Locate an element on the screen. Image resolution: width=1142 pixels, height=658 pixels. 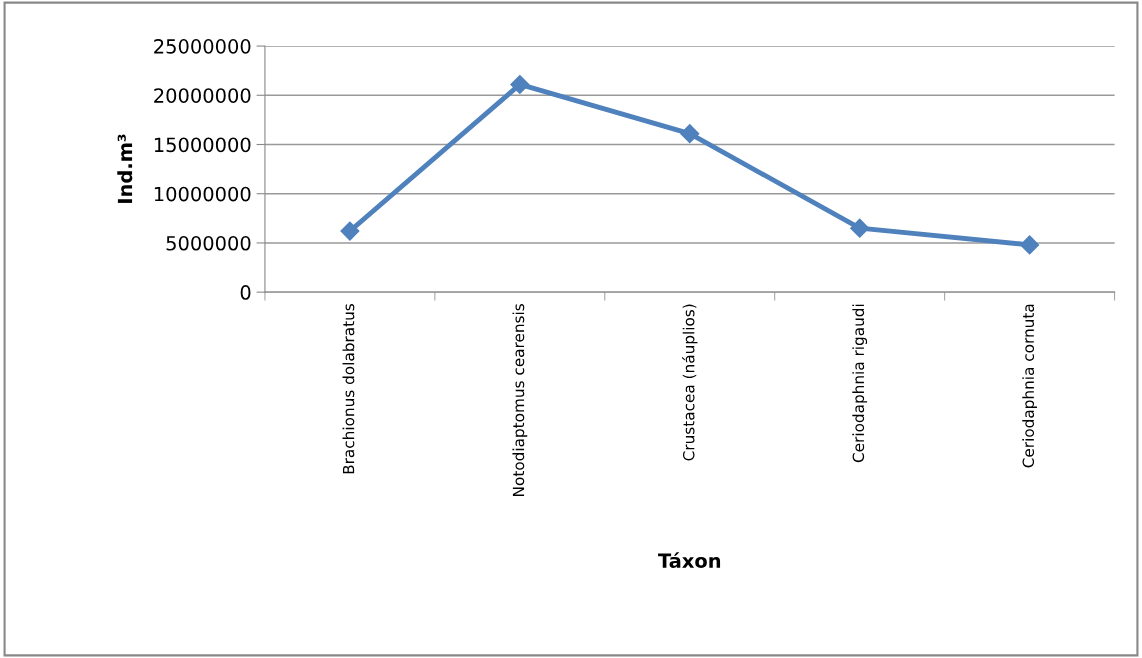
x-axis-title: Táxon is located at coordinates (689, 560).